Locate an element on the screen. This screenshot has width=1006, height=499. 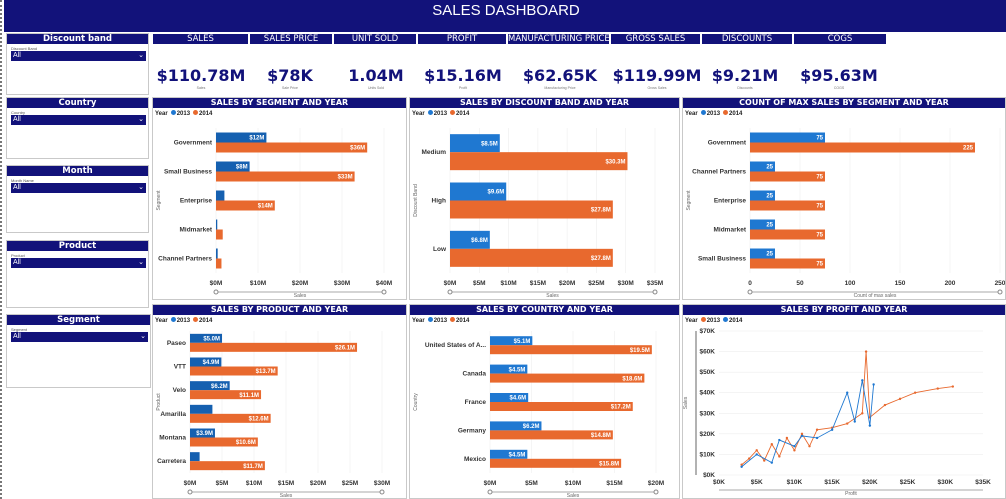
kpi-label-gross-sales: GROSS SALES is located at coordinates (655, 39).